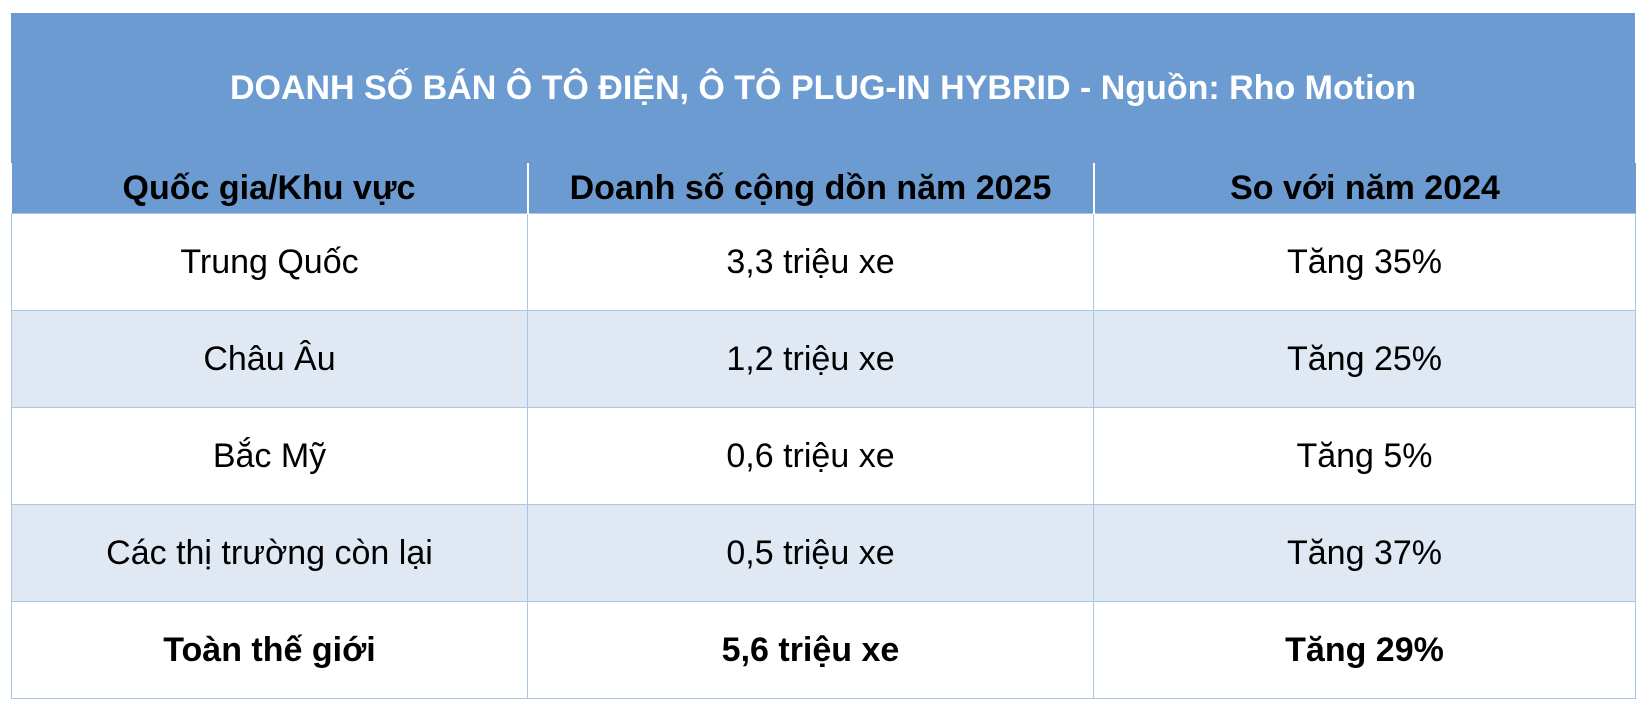 The width and height of the screenshot is (1648, 718). I want to click on header-cell: So với năm 2024, so click(1364, 188).